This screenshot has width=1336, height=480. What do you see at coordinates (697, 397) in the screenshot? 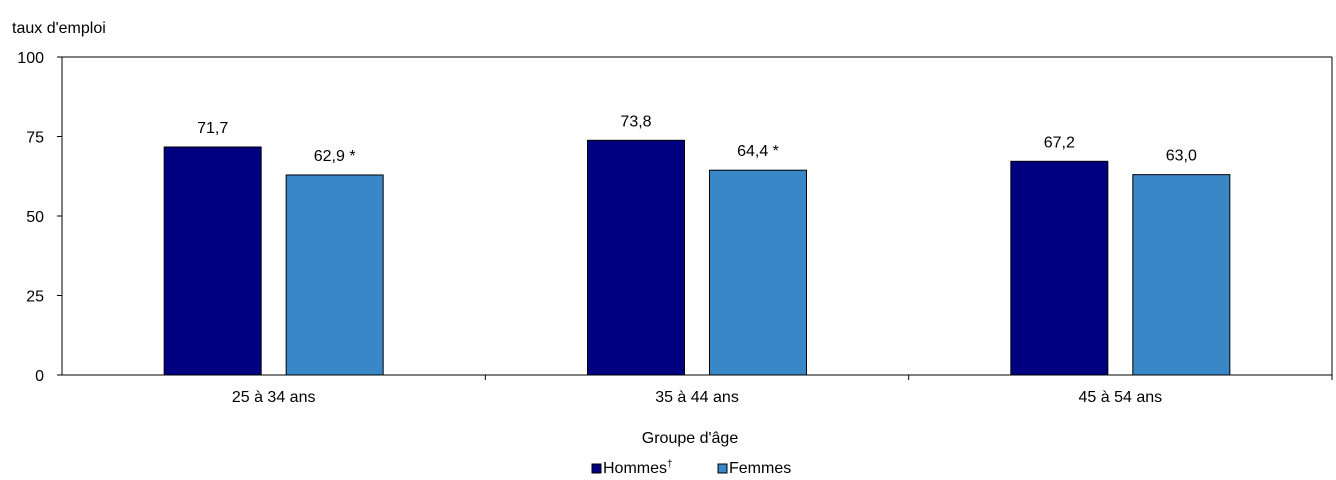
I see `x-tick-label: 35 à 44 ans` at bounding box center [697, 397].